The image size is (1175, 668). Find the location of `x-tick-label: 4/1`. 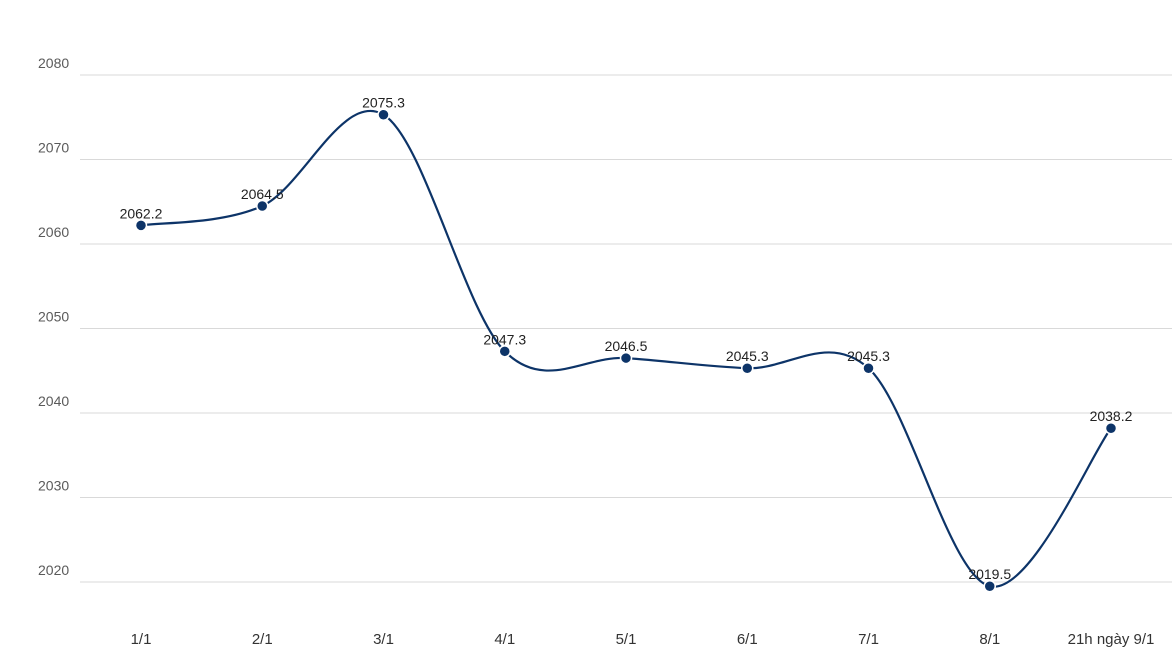

x-tick-label: 4/1 is located at coordinates (504, 639).